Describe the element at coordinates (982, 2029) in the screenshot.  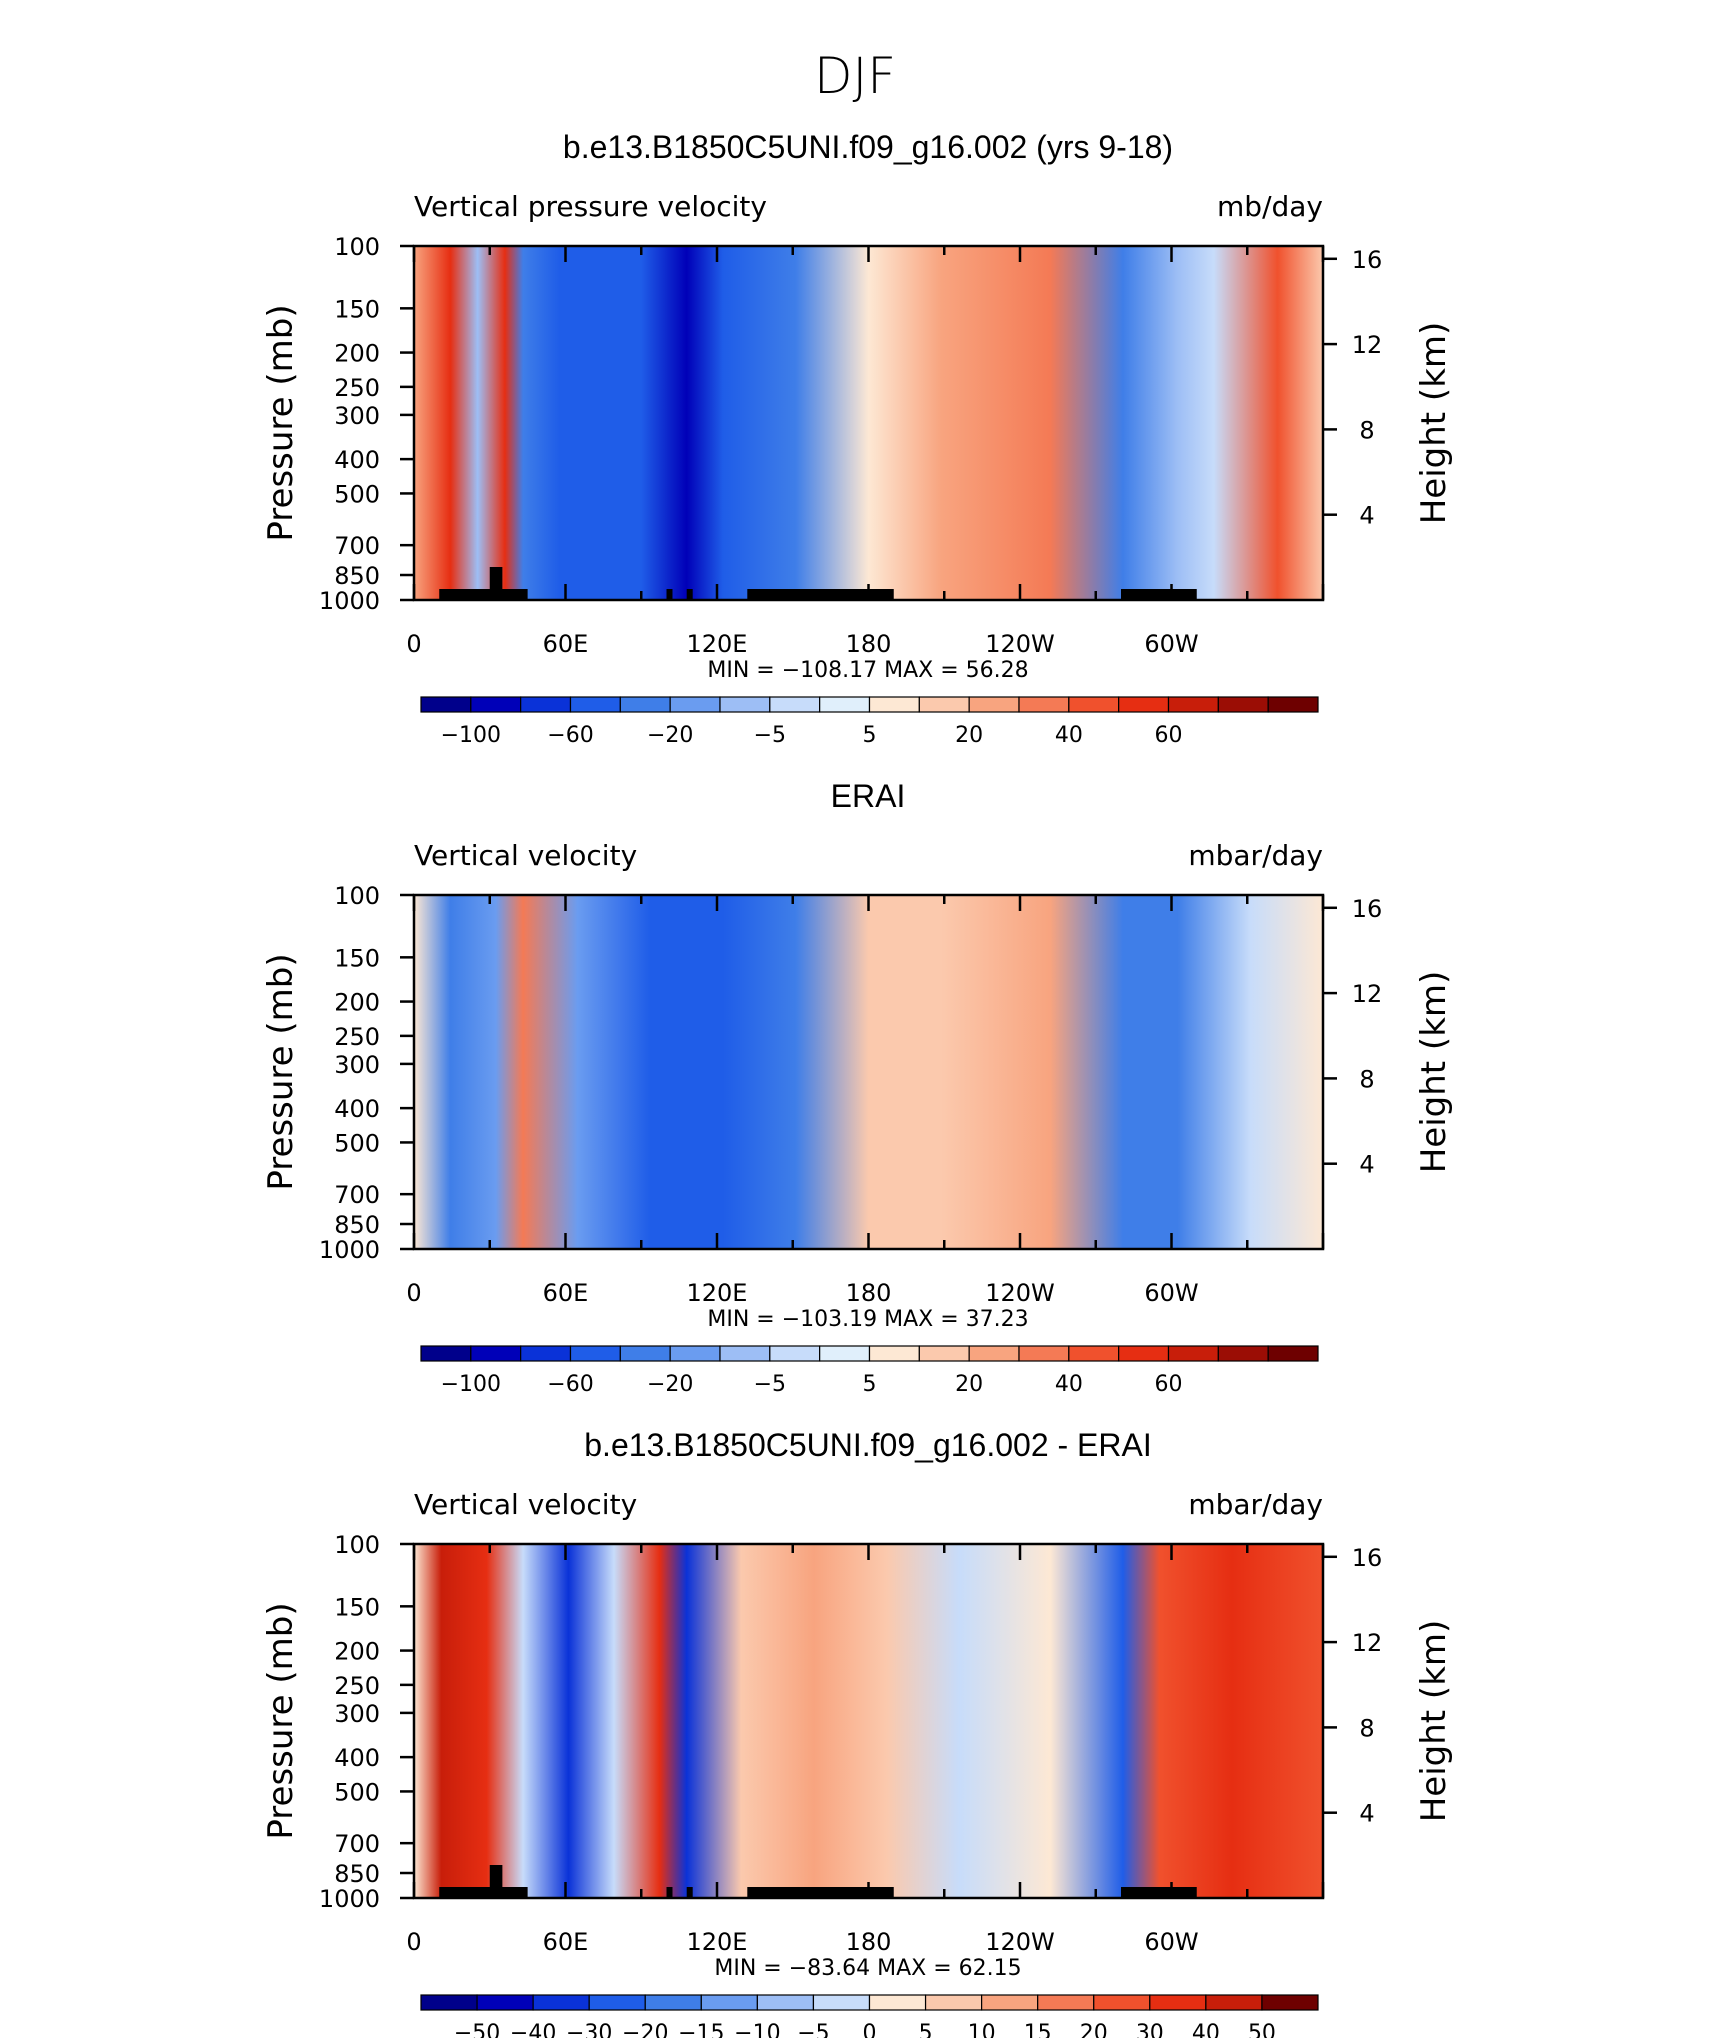
I see `colorbar-label: 10` at that location.